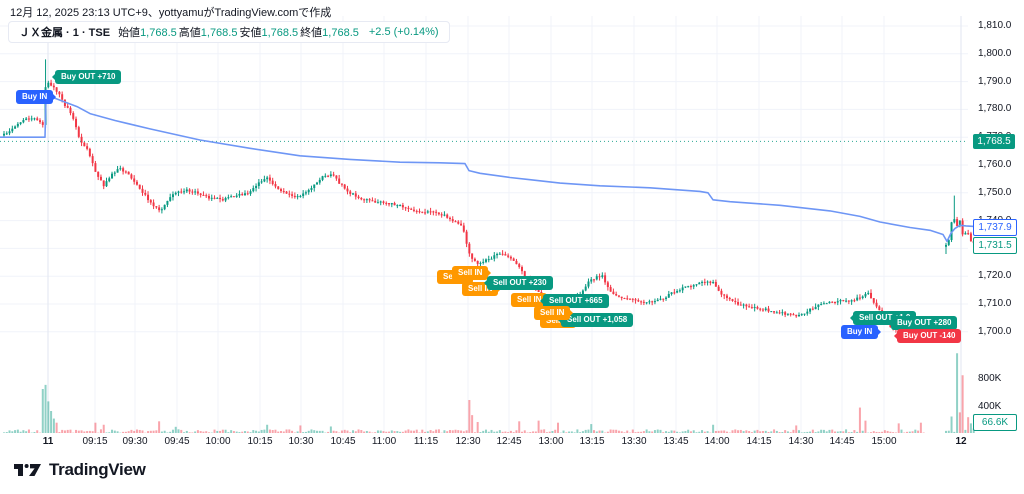 Image resolution: width=1024 pixels, height=494 pixels. Describe the element at coordinates (990, 378) in the screenshot. I see `volume-tick-label: 800K` at that location.